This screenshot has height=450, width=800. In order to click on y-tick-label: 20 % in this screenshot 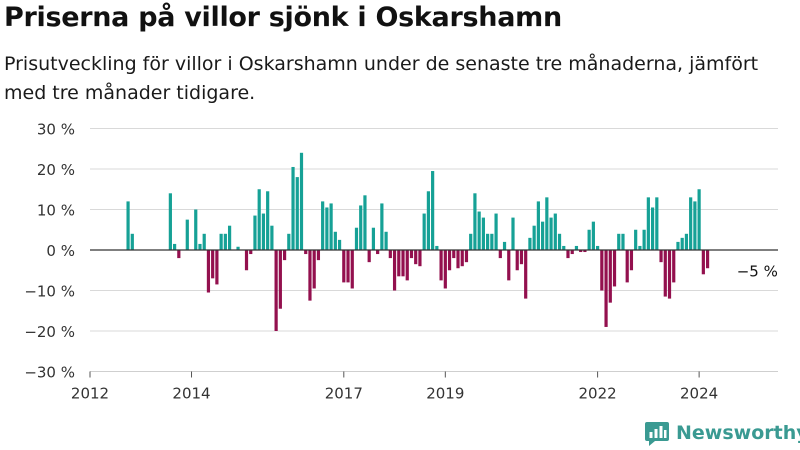, I will do `click(56, 170)`.